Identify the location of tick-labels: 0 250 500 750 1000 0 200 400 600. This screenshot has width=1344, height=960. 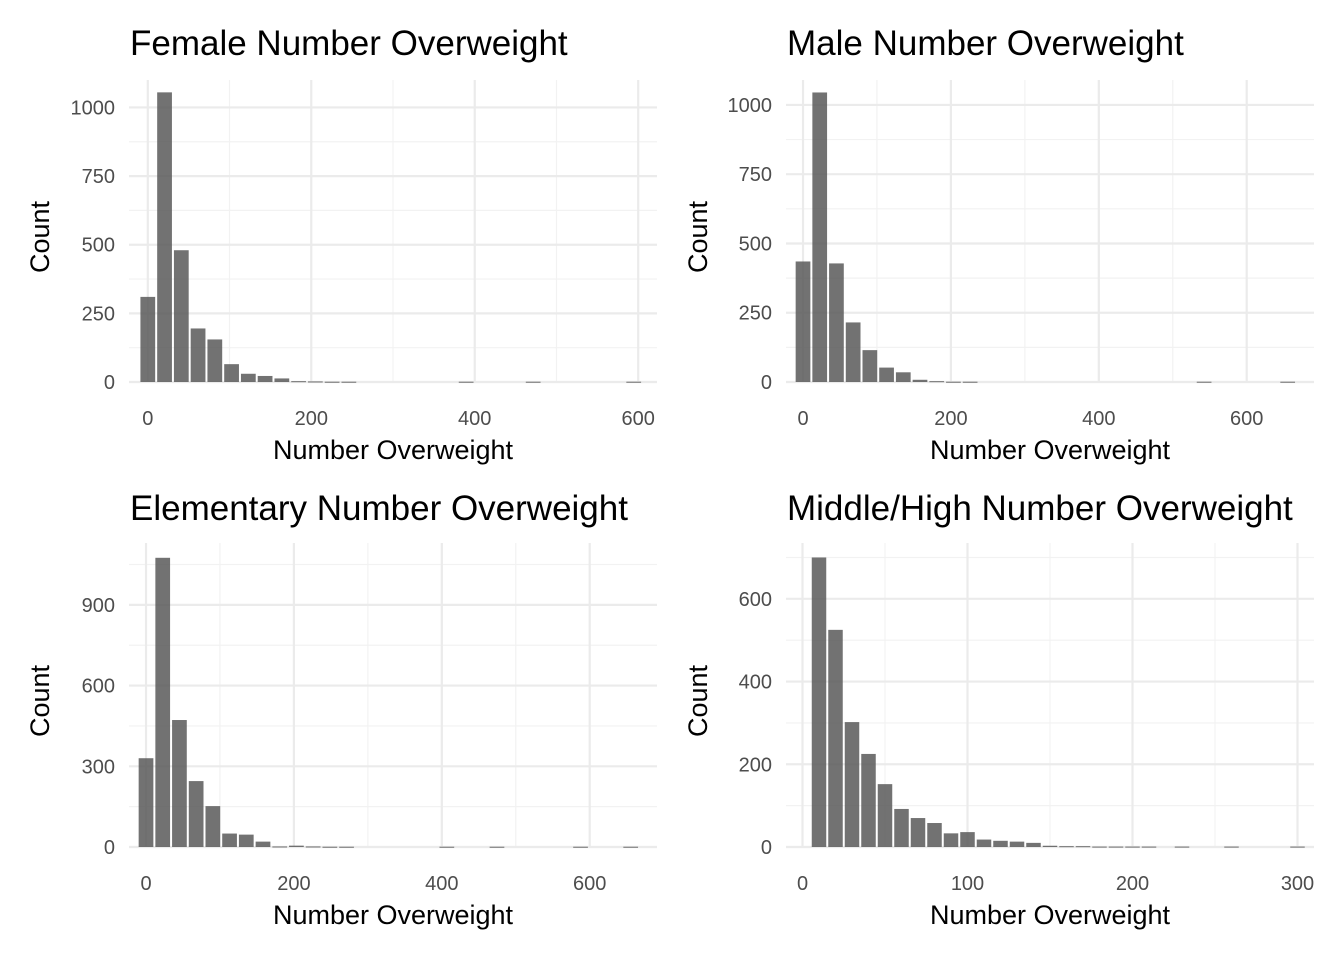
(996, 262).